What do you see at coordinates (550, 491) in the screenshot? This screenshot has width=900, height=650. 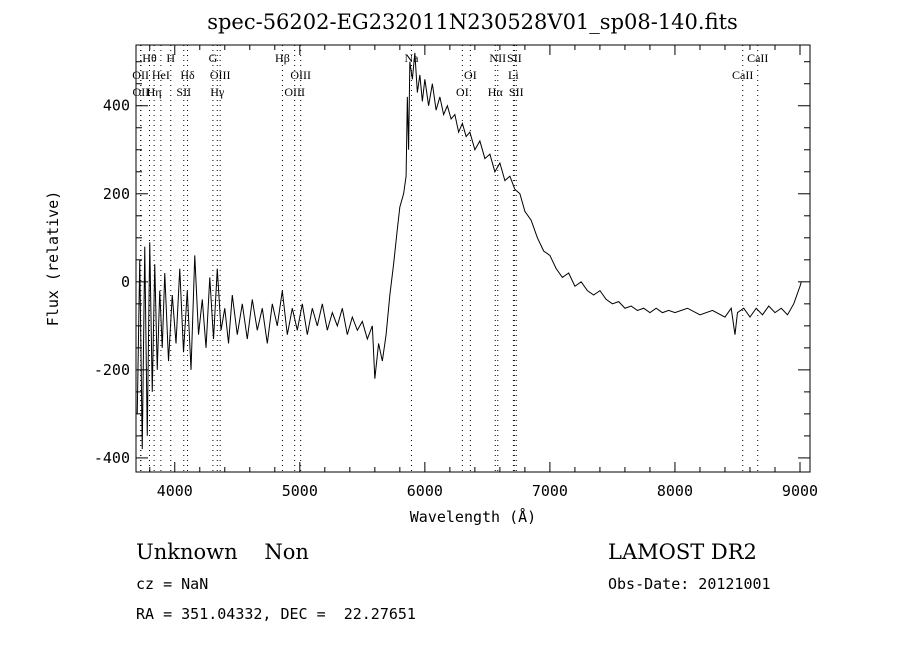 I see `x-tick-label: 7000` at bounding box center [550, 491].